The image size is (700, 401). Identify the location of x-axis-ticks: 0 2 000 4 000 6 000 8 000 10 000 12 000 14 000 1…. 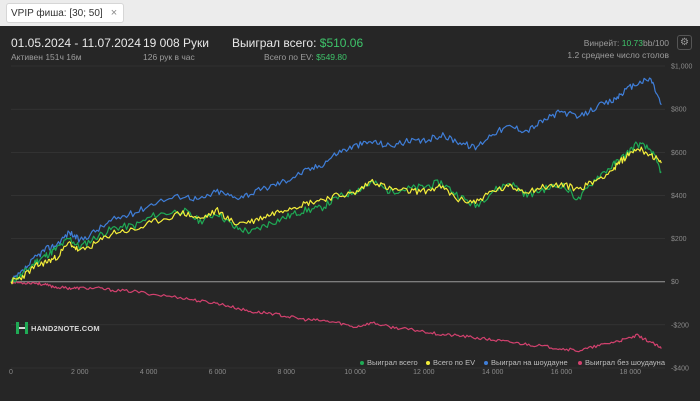
(325, 372).